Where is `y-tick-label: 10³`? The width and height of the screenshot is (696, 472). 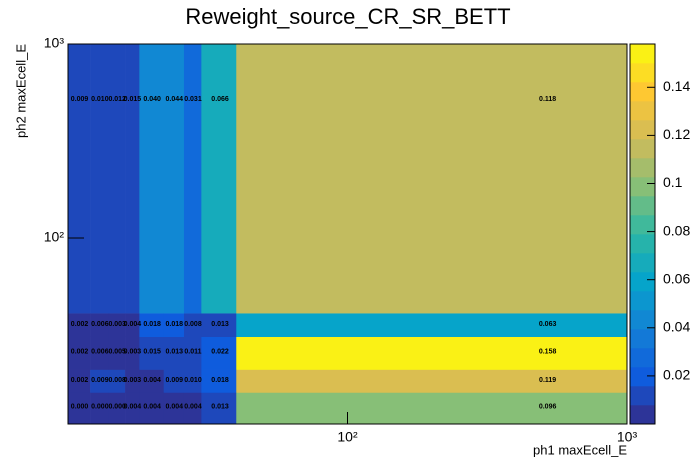
y-tick-label: 10³ is located at coordinates (54, 43).